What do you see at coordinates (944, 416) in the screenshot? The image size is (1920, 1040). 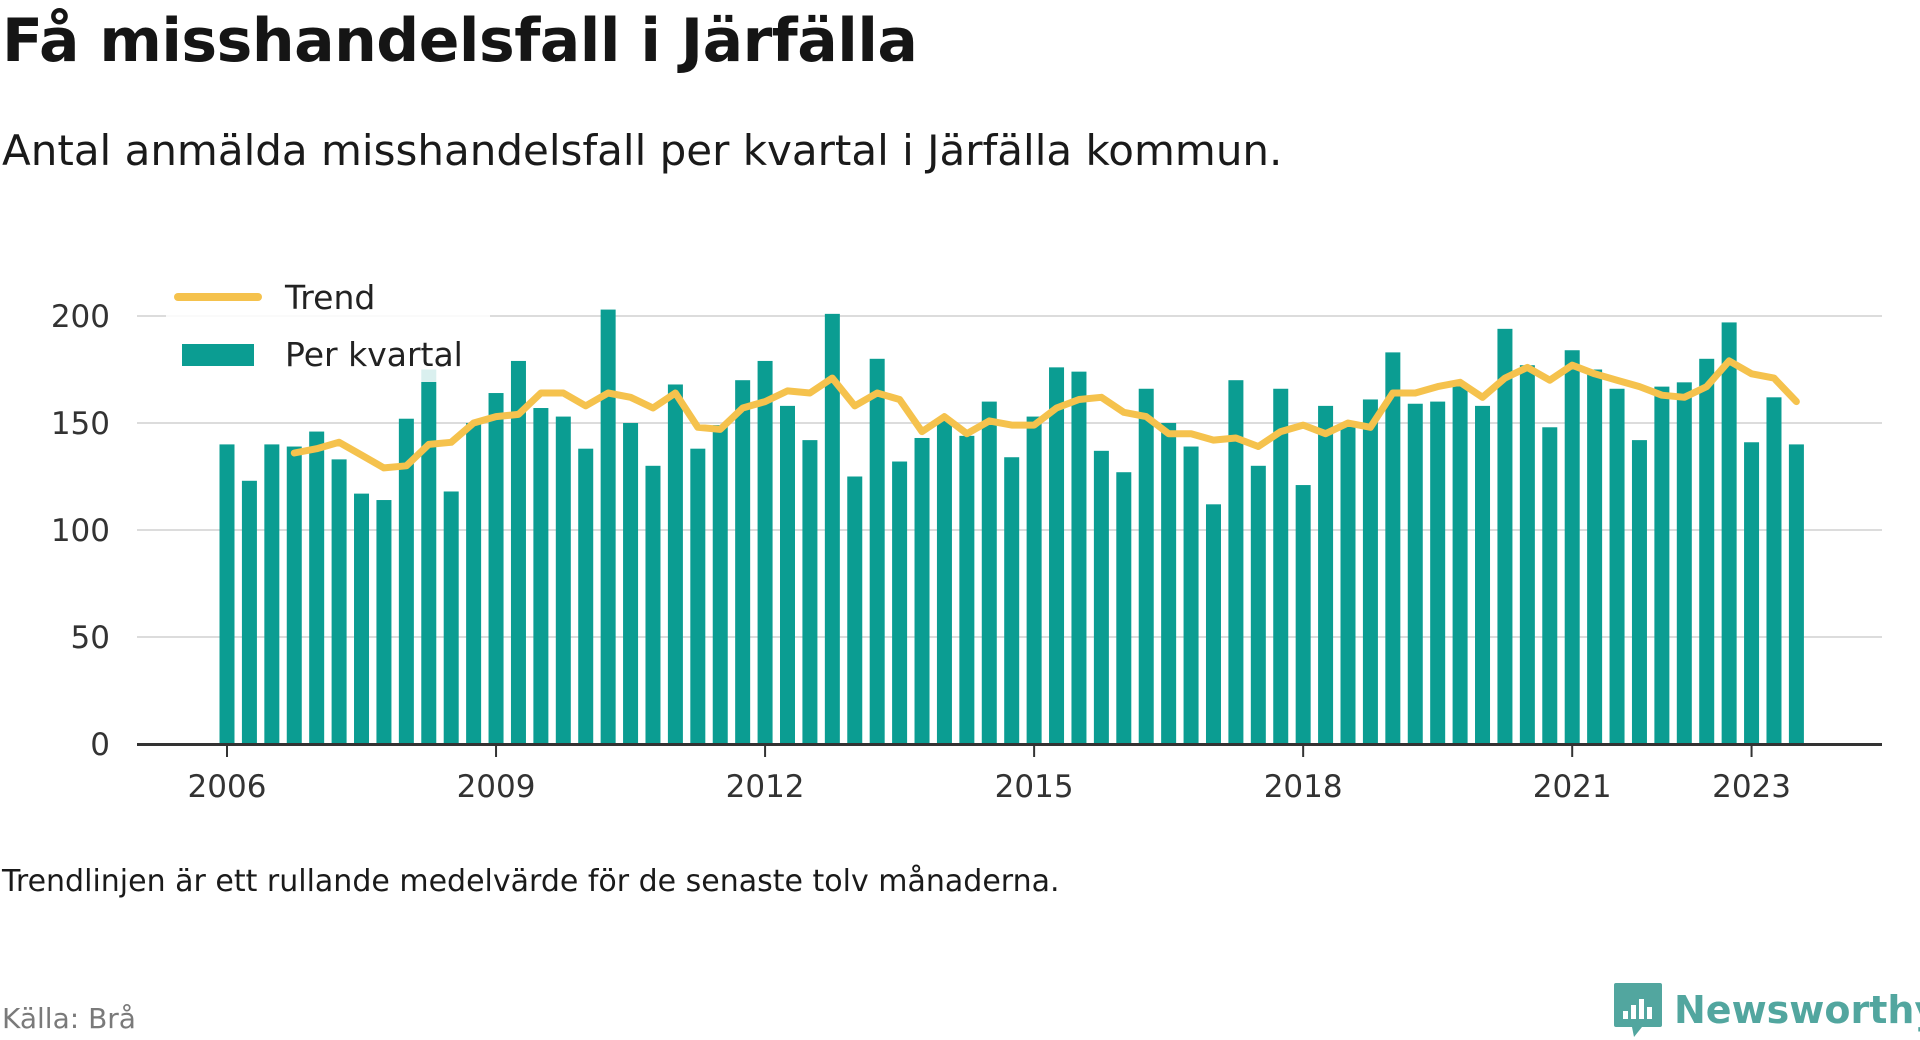 I see `trend-point-2014-q1` at bounding box center [944, 416].